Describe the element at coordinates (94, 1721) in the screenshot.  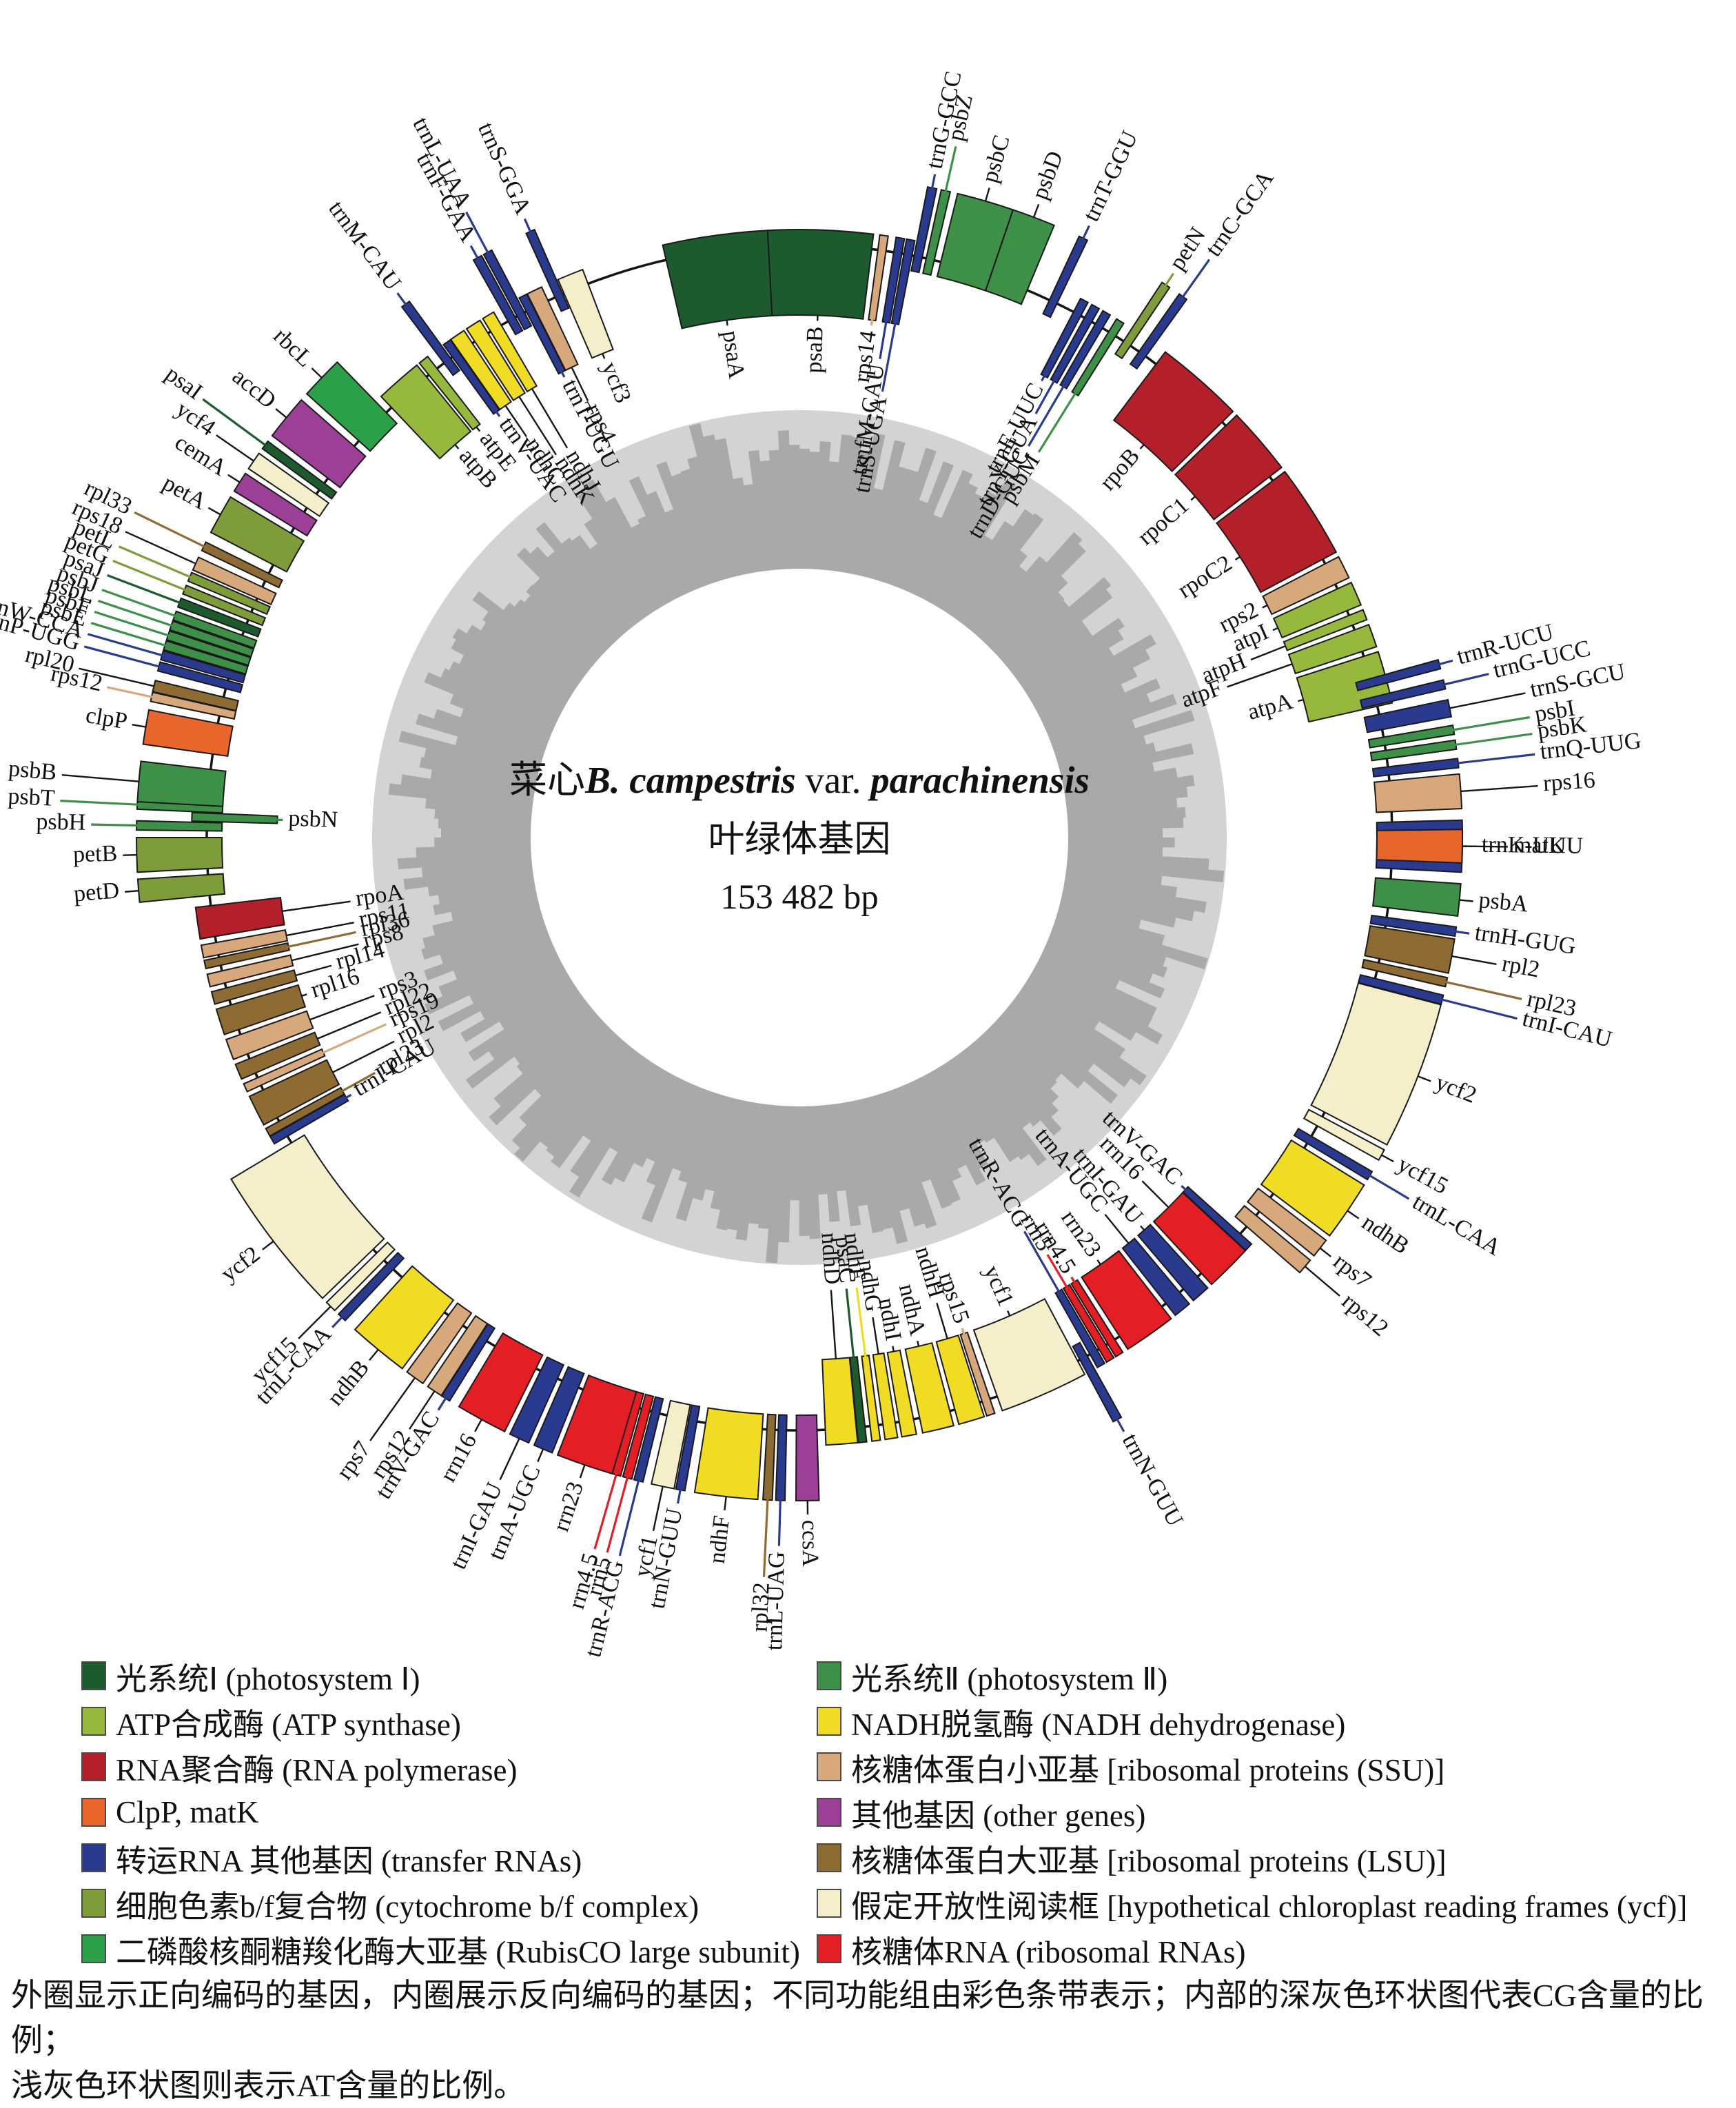
I see `legend-swatch-atp` at that location.